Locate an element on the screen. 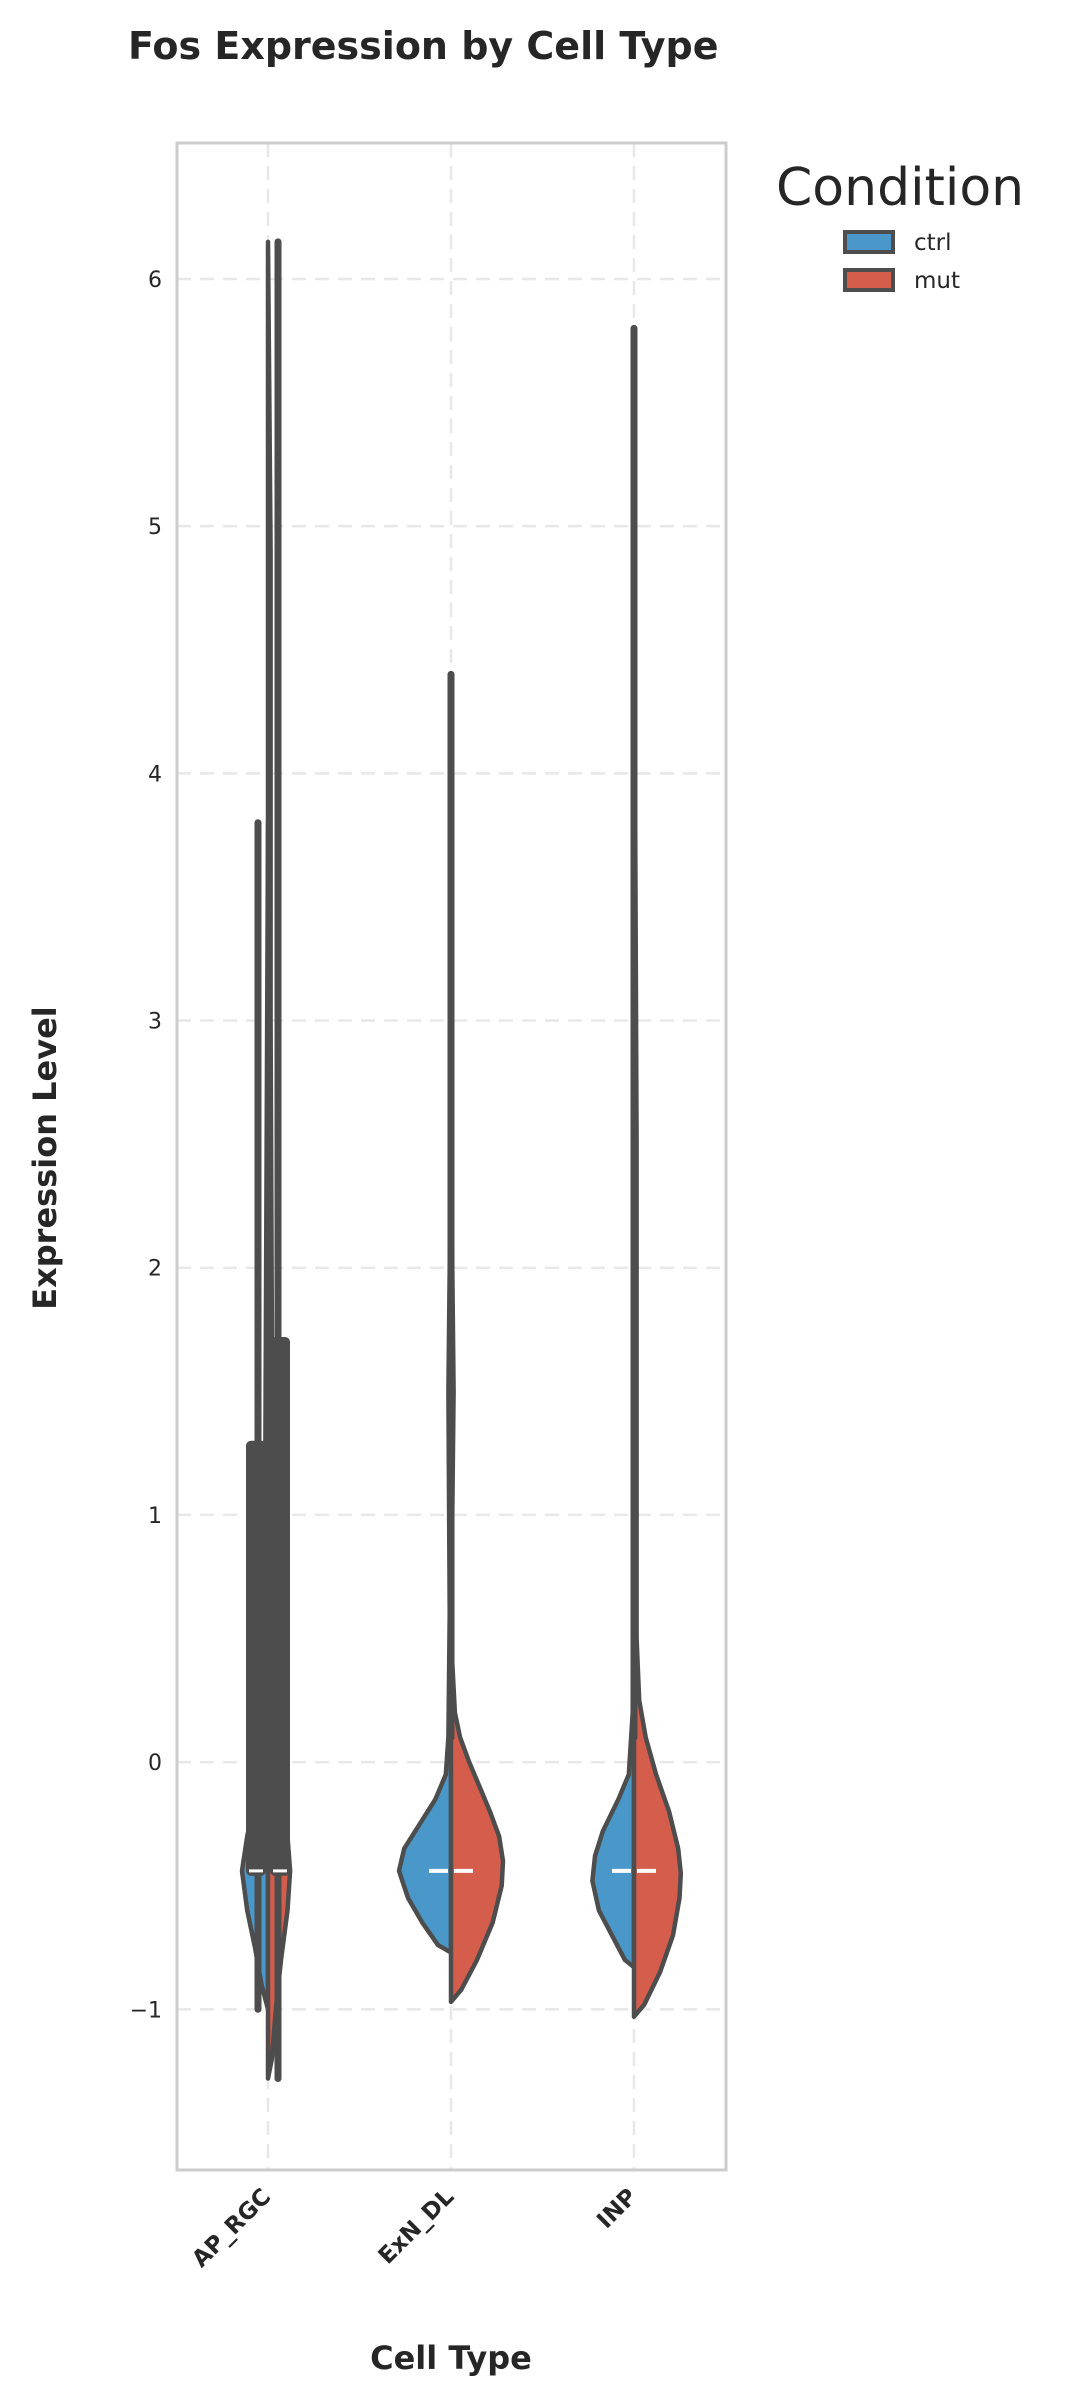 Image resolution: width=1073 pixels, height=2404 pixels. box-ctrl-AP_RGC is located at coordinates (256, 1658).